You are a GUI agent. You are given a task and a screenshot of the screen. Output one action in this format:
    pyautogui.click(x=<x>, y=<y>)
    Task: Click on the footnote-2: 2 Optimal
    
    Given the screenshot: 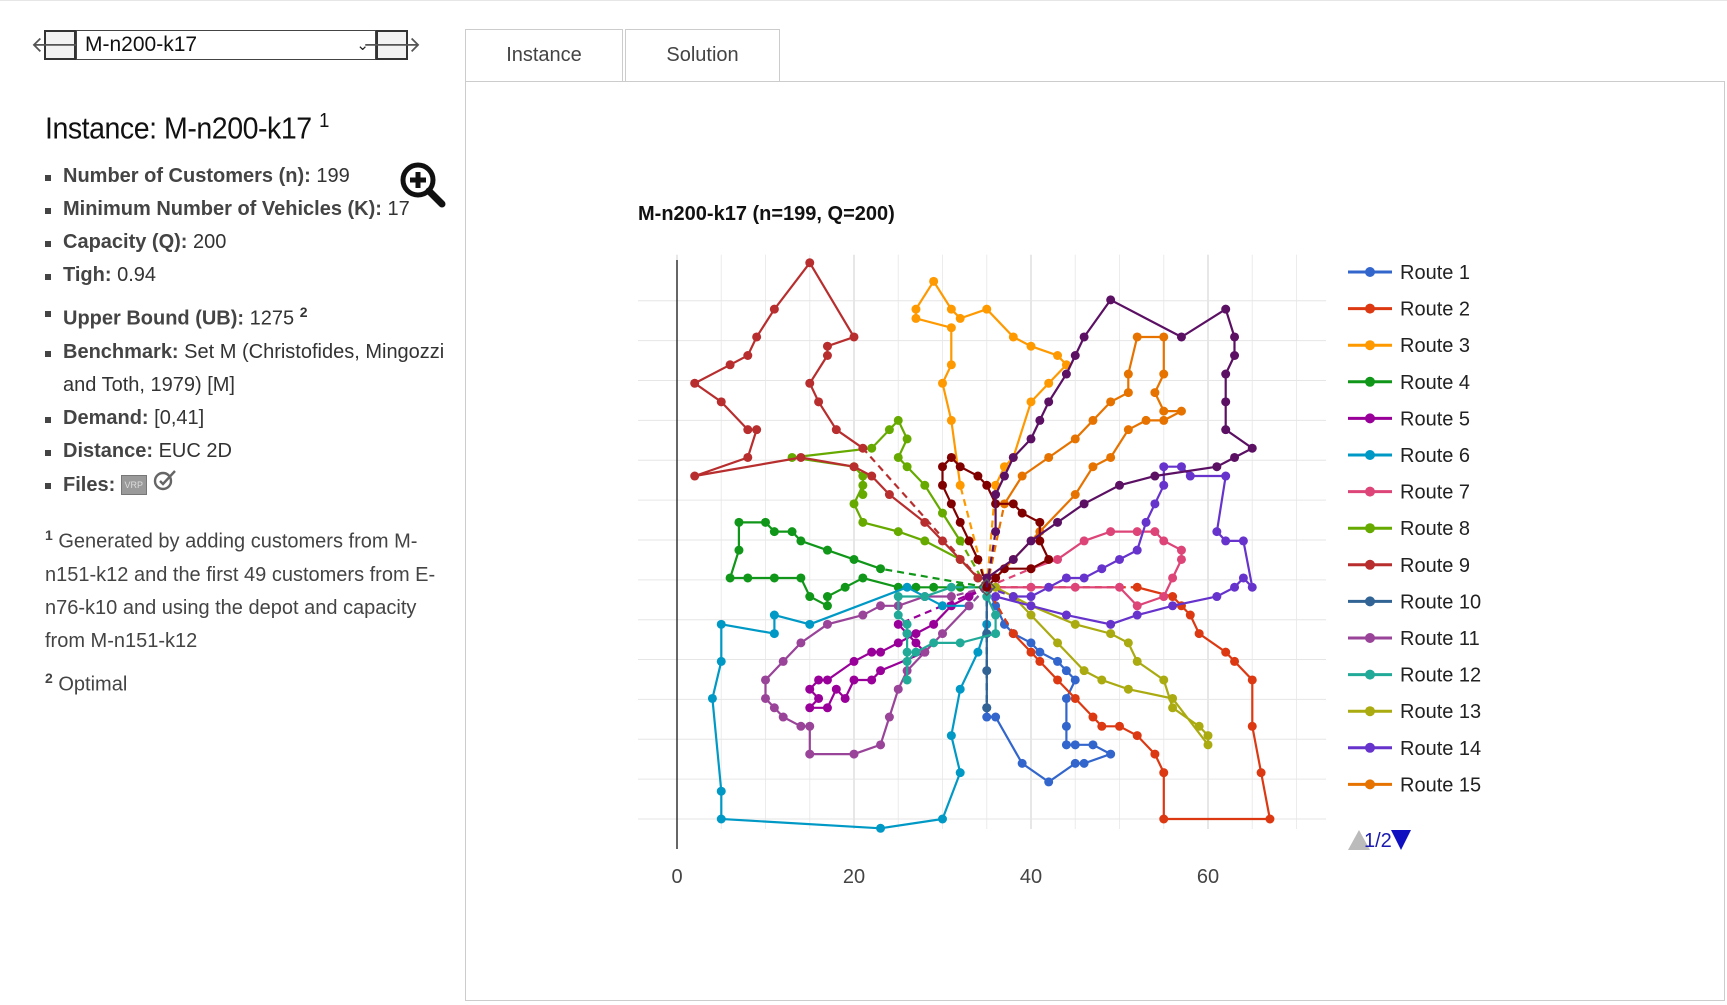 What is the action you would take?
    pyautogui.click(x=250, y=682)
    